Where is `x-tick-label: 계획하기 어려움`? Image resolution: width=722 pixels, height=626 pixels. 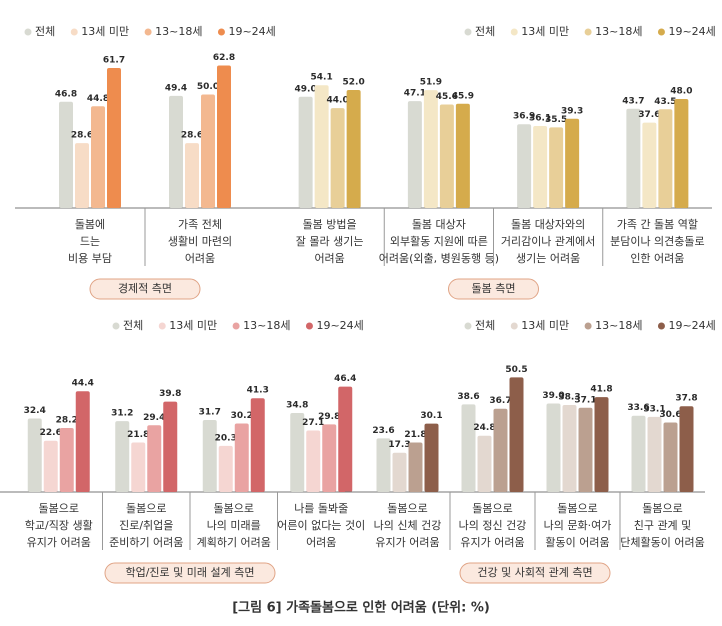 x-tick-label: 계획하기 어려움 is located at coordinates (234, 542).